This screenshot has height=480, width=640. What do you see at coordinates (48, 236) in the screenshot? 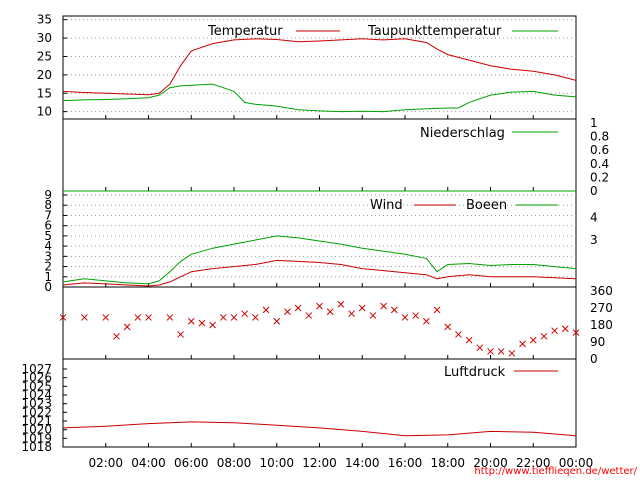
I see `y-tick-label: 5` at bounding box center [48, 236].